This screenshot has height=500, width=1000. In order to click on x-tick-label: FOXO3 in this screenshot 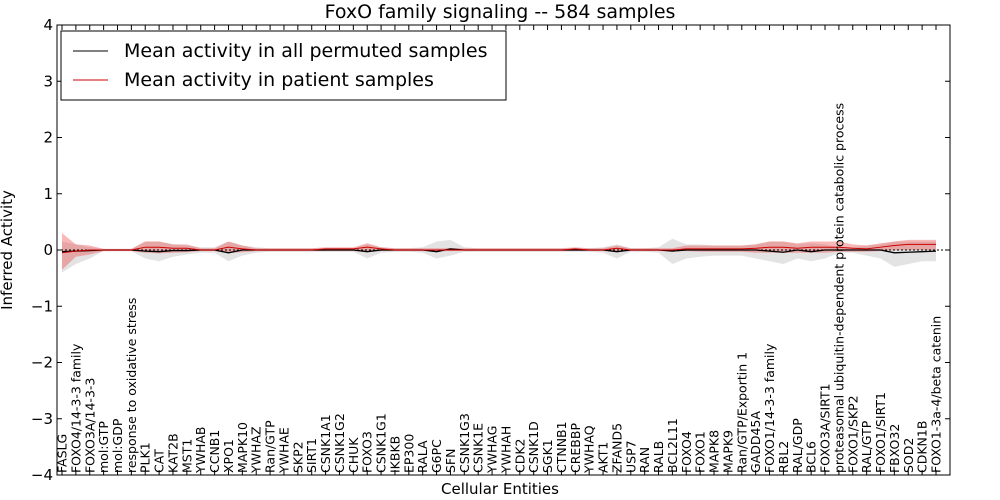, I will do `click(367, 452)`.